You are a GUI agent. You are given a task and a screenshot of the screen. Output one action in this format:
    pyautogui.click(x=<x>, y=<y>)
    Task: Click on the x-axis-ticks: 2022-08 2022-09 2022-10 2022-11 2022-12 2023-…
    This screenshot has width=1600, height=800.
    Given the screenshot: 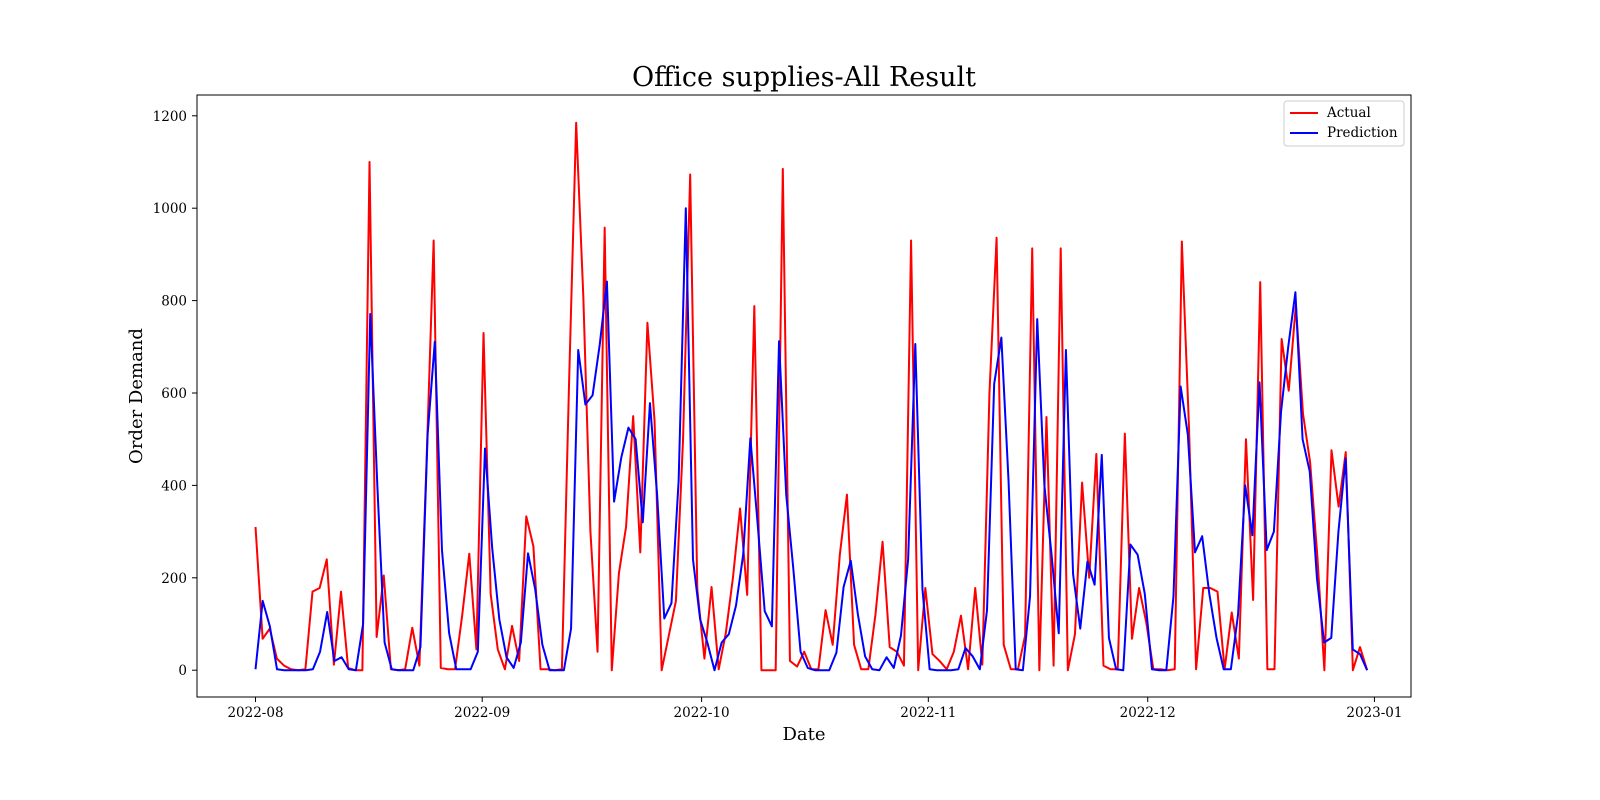 What is the action you would take?
    pyautogui.click(x=814, y=709)
    